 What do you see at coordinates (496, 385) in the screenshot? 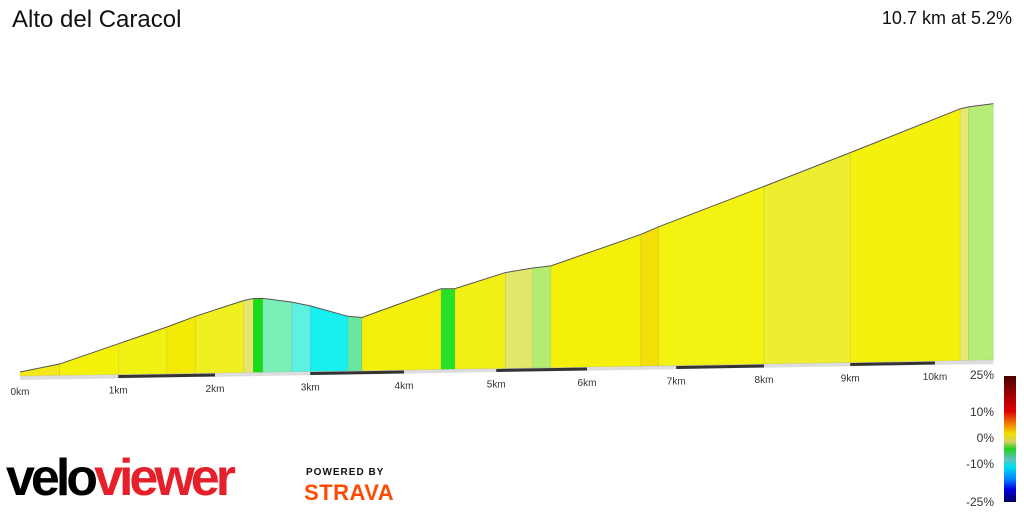
I see `x-tick-label: 5km` at bounding box center [496, 385].